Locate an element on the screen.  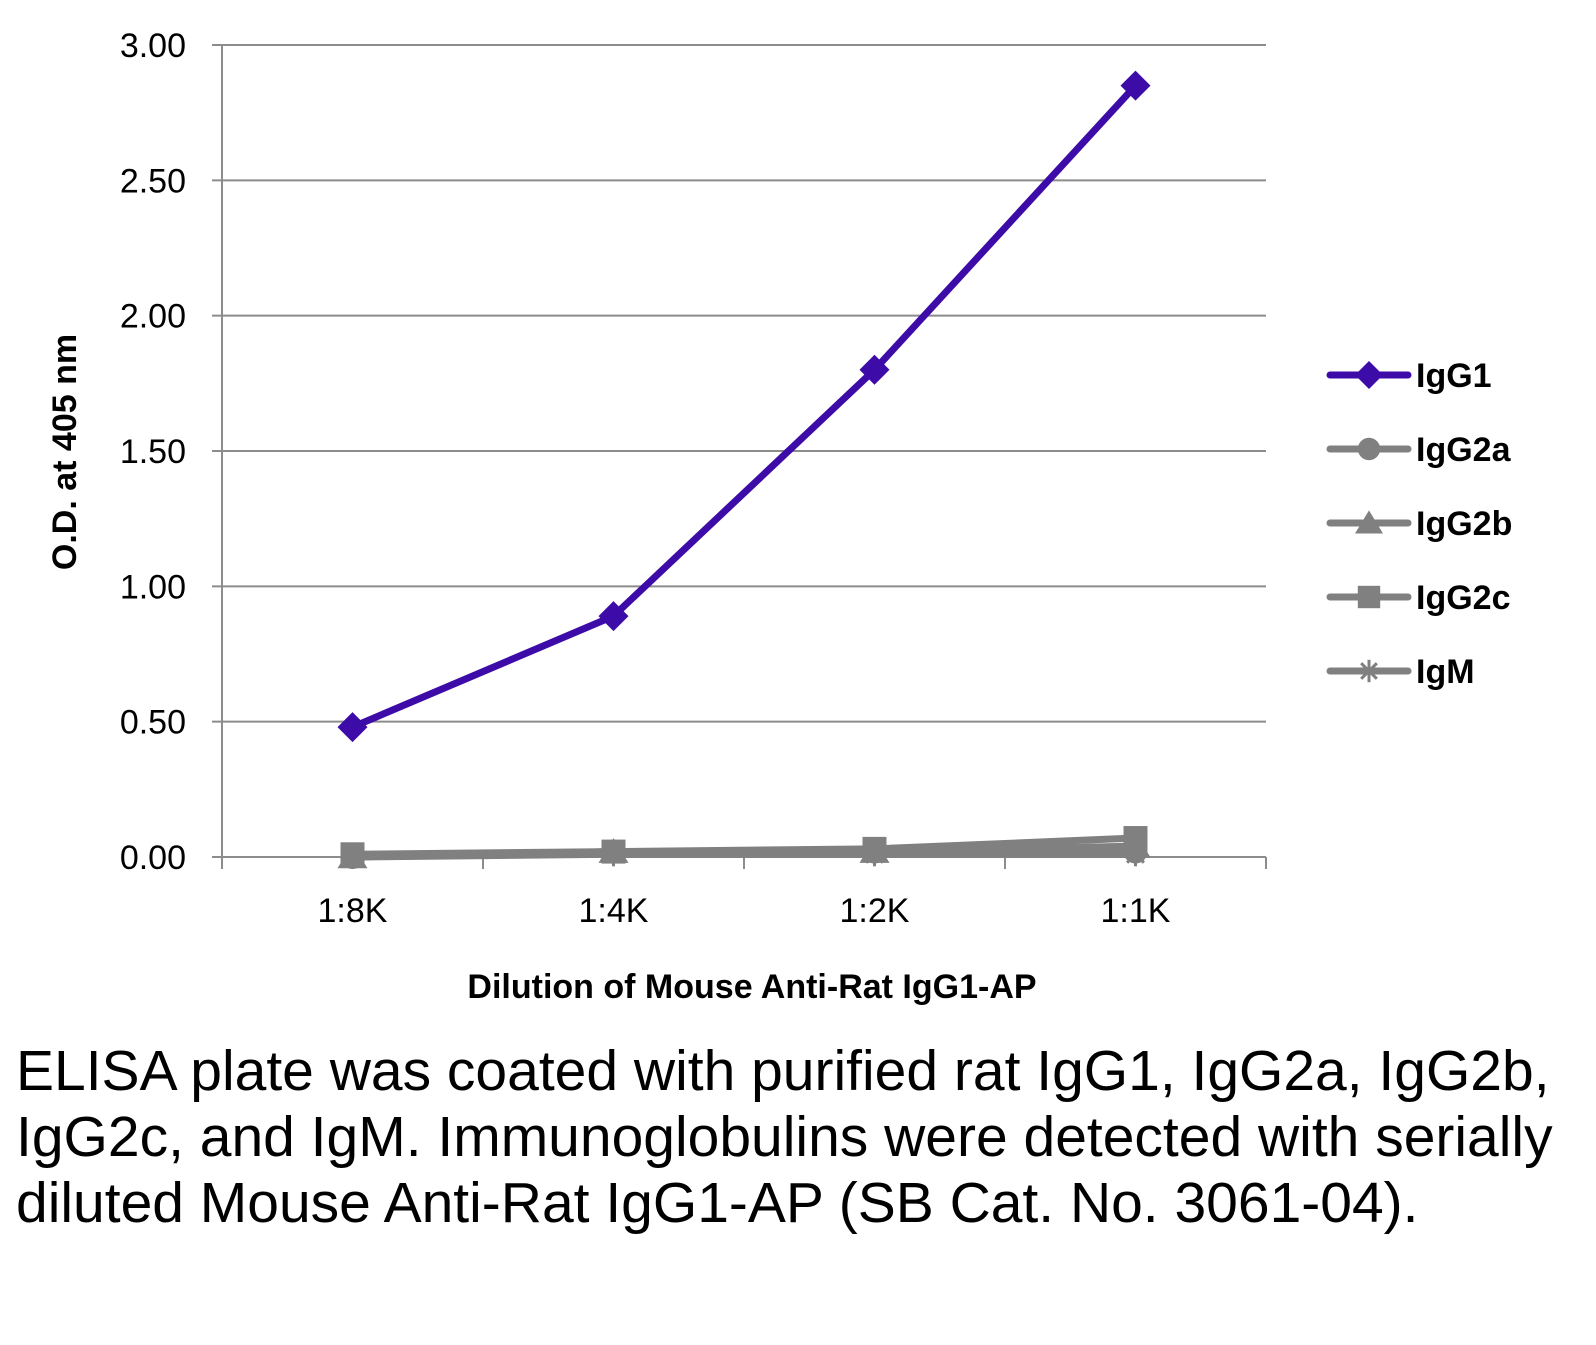
y-tick-label: 0.00 is located at coordinates (153, 858).